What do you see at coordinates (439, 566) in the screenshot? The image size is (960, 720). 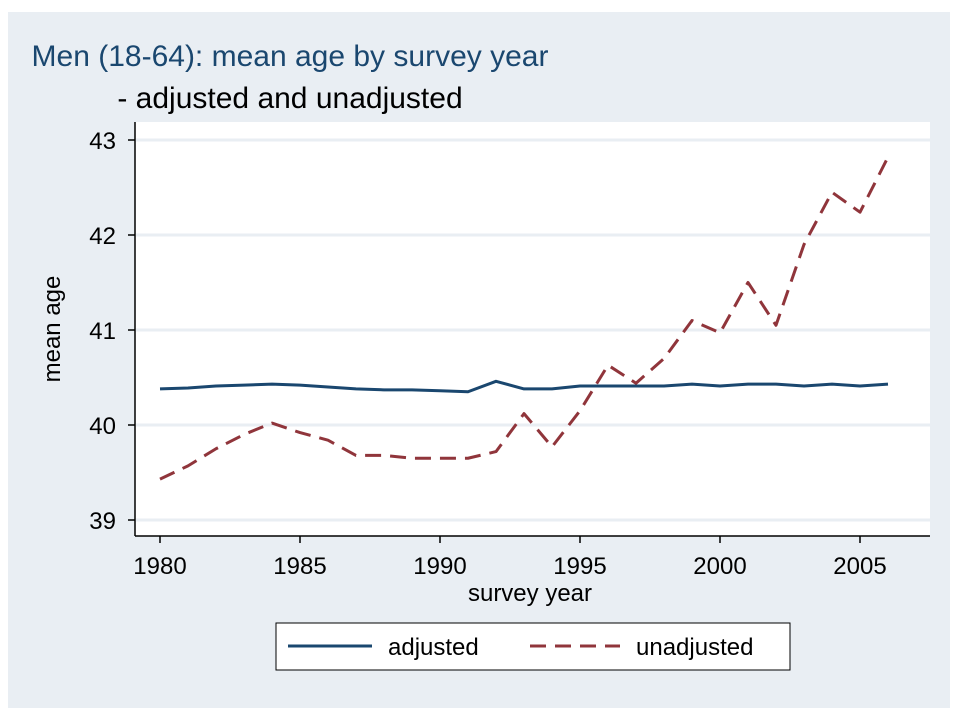 I see `x-tick-label: 1990` at bounding box center [439, 566].